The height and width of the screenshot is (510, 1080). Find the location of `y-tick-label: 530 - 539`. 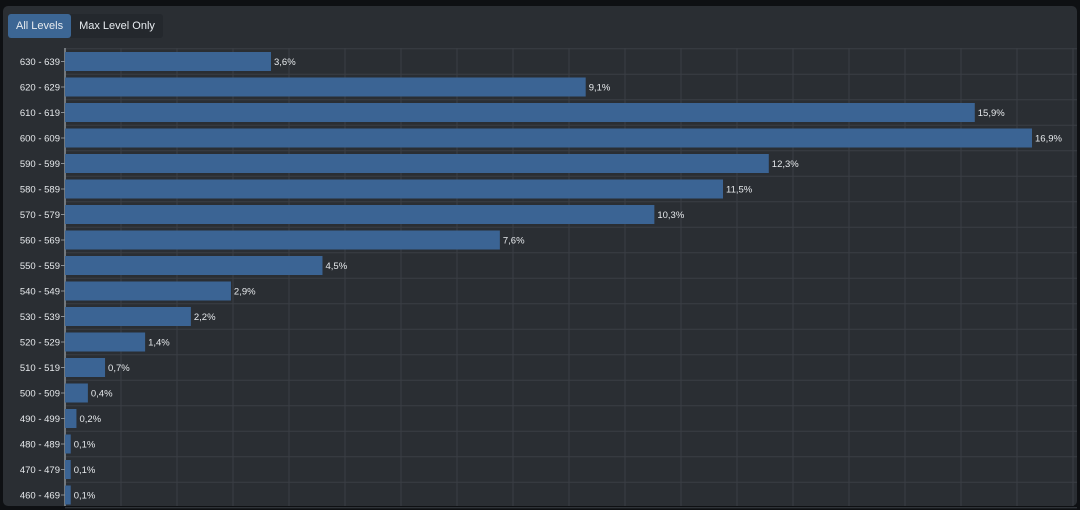

y-tick-label: 530 - 539 is located at coordinates (40, 317).